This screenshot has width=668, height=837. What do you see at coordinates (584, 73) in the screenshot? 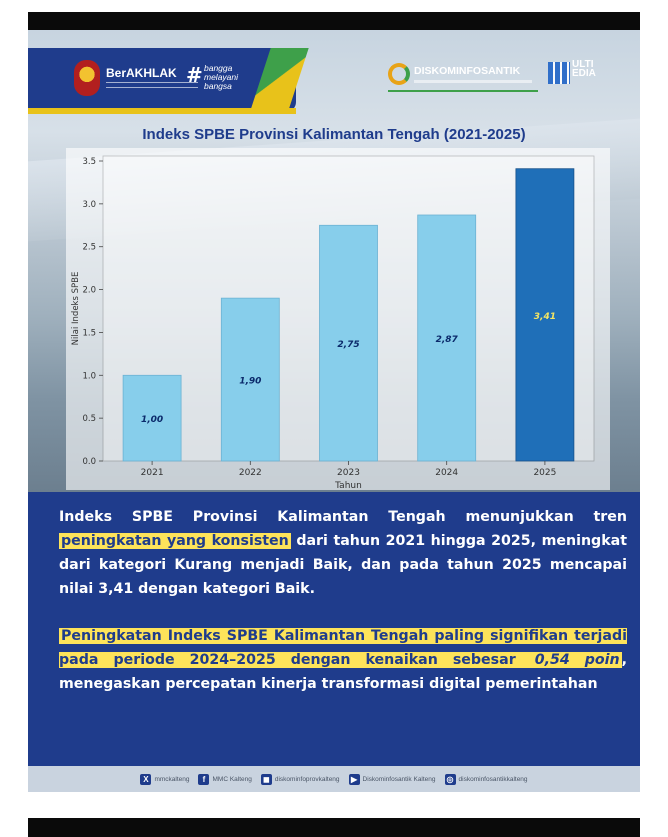
I see `multimedia-line: EDIA` at bounding box center [584, 73].